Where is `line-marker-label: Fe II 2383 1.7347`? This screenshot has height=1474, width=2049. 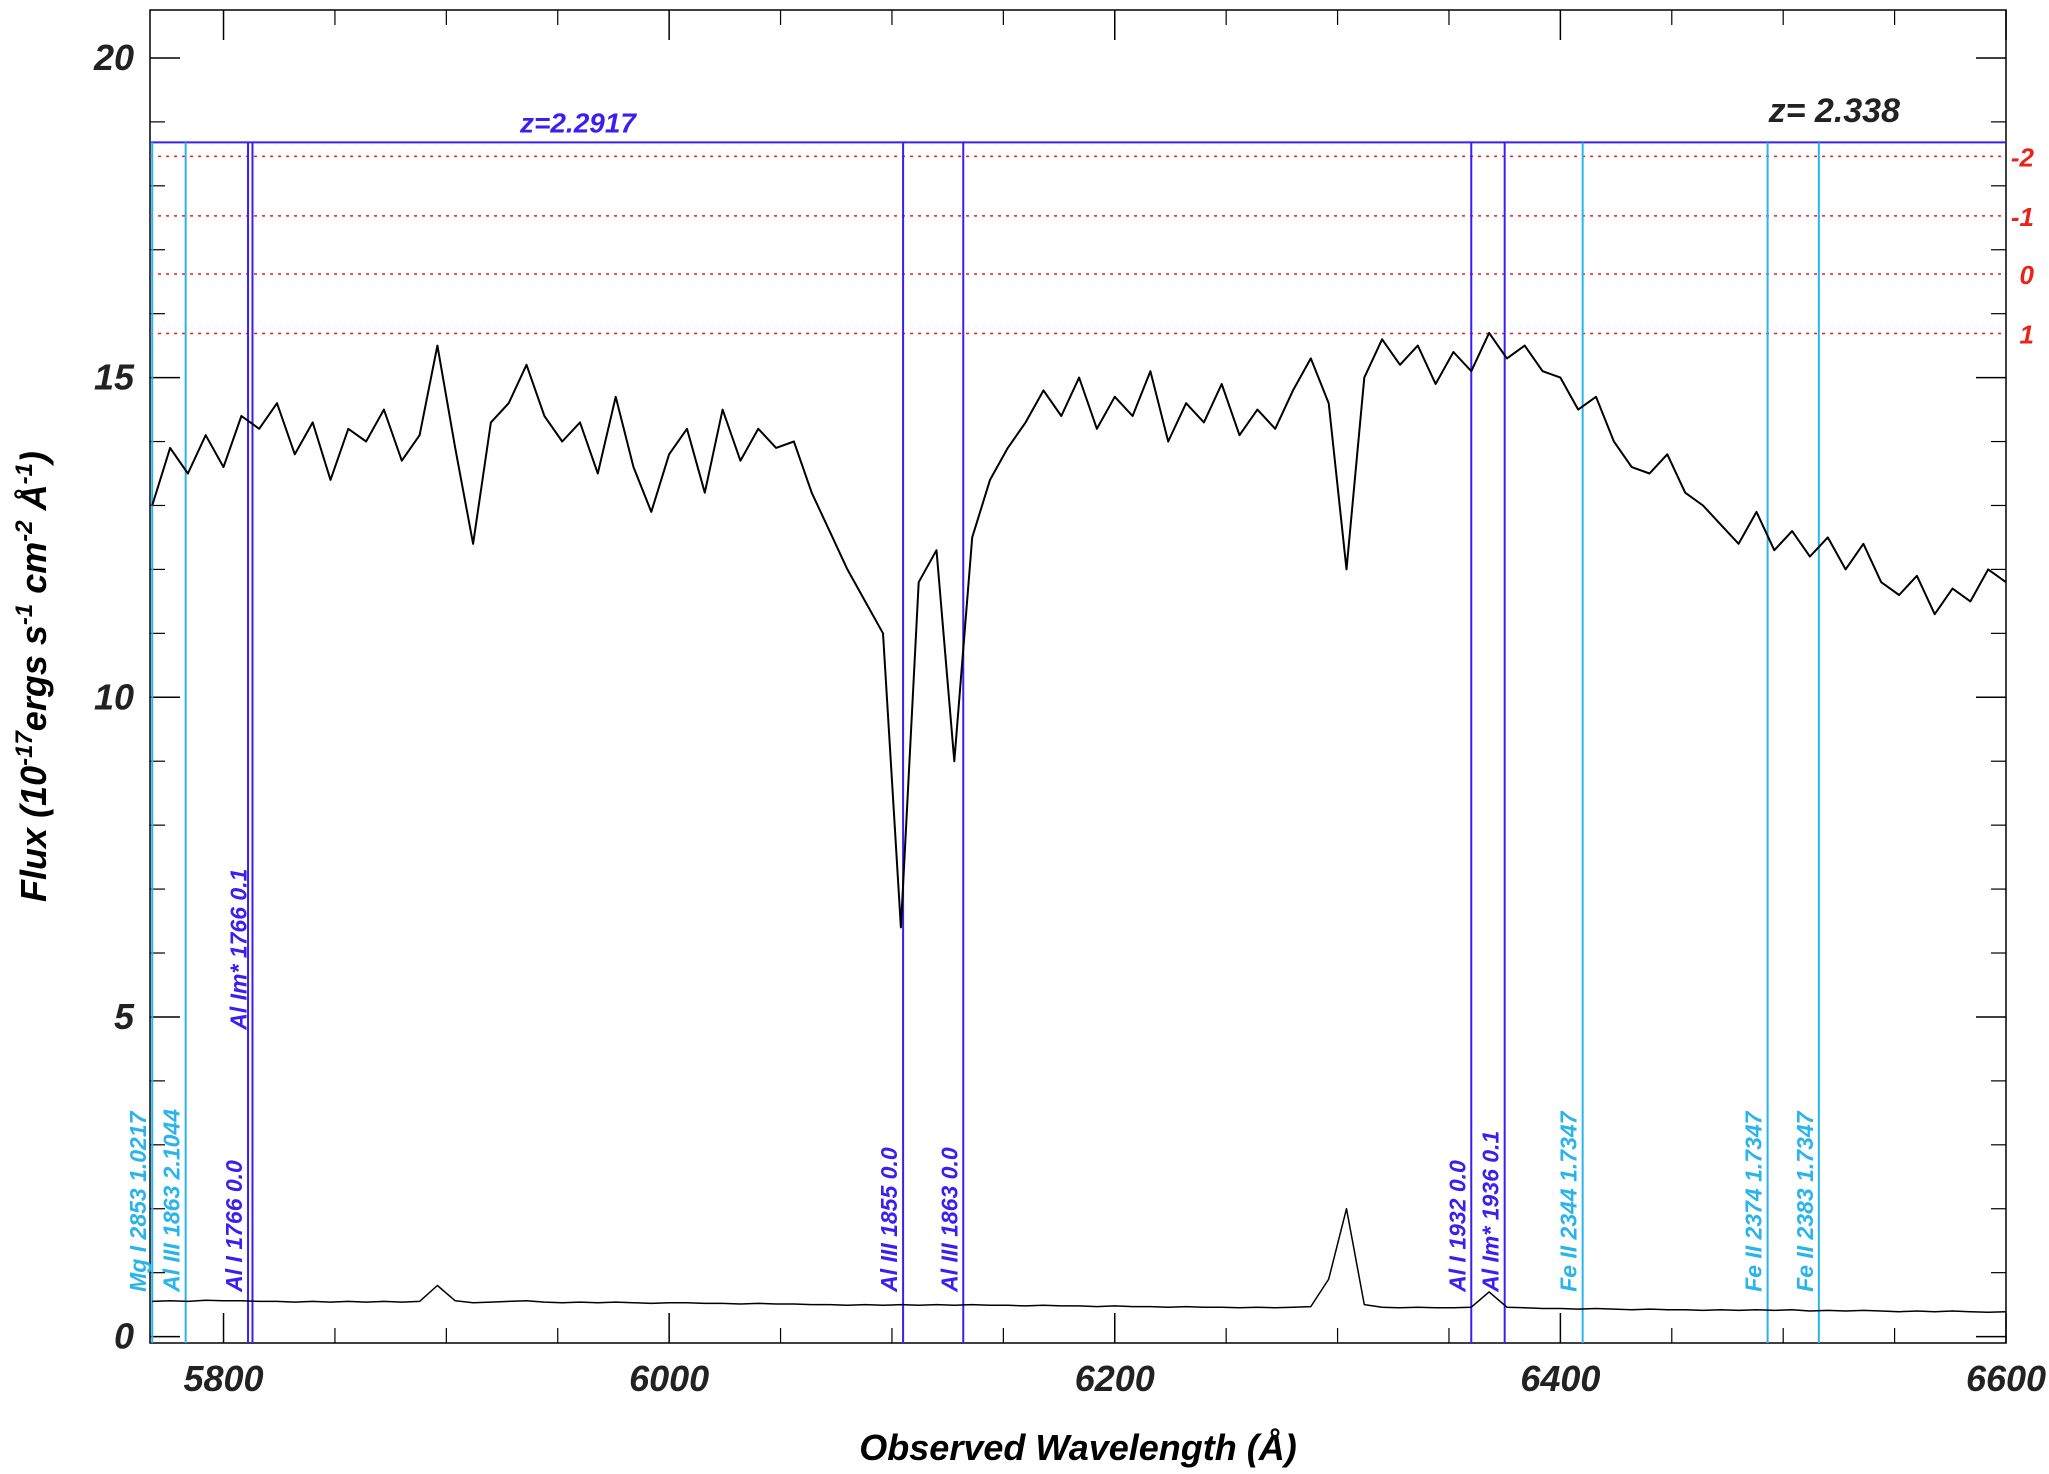 line-marker-label: Fe II 2383 1.7347 is located at coordinates (1805, 1201).